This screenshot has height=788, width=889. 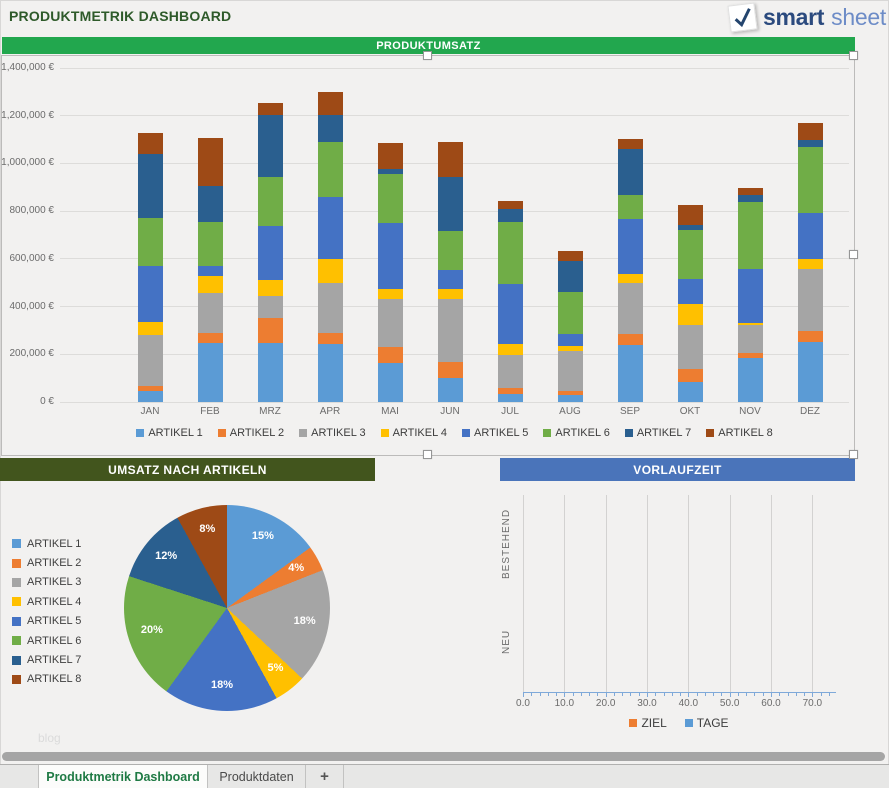 I want to click on horizontal-scrollbar, so click(x=443, y=756).